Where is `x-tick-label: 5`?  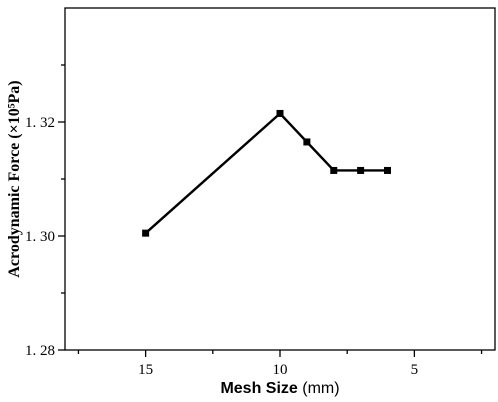
x-tick-label: 5 is located at coordinates (415, 370).